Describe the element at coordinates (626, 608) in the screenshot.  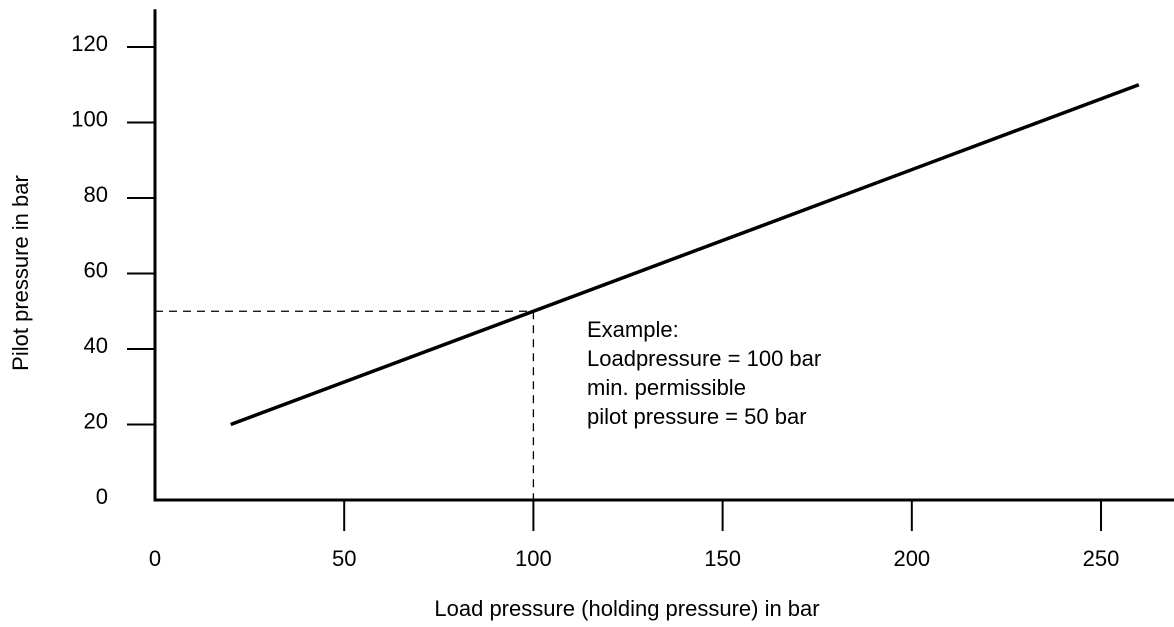
I see `x-axis-label: Load pressure (holding pressure) in bar` at that location.